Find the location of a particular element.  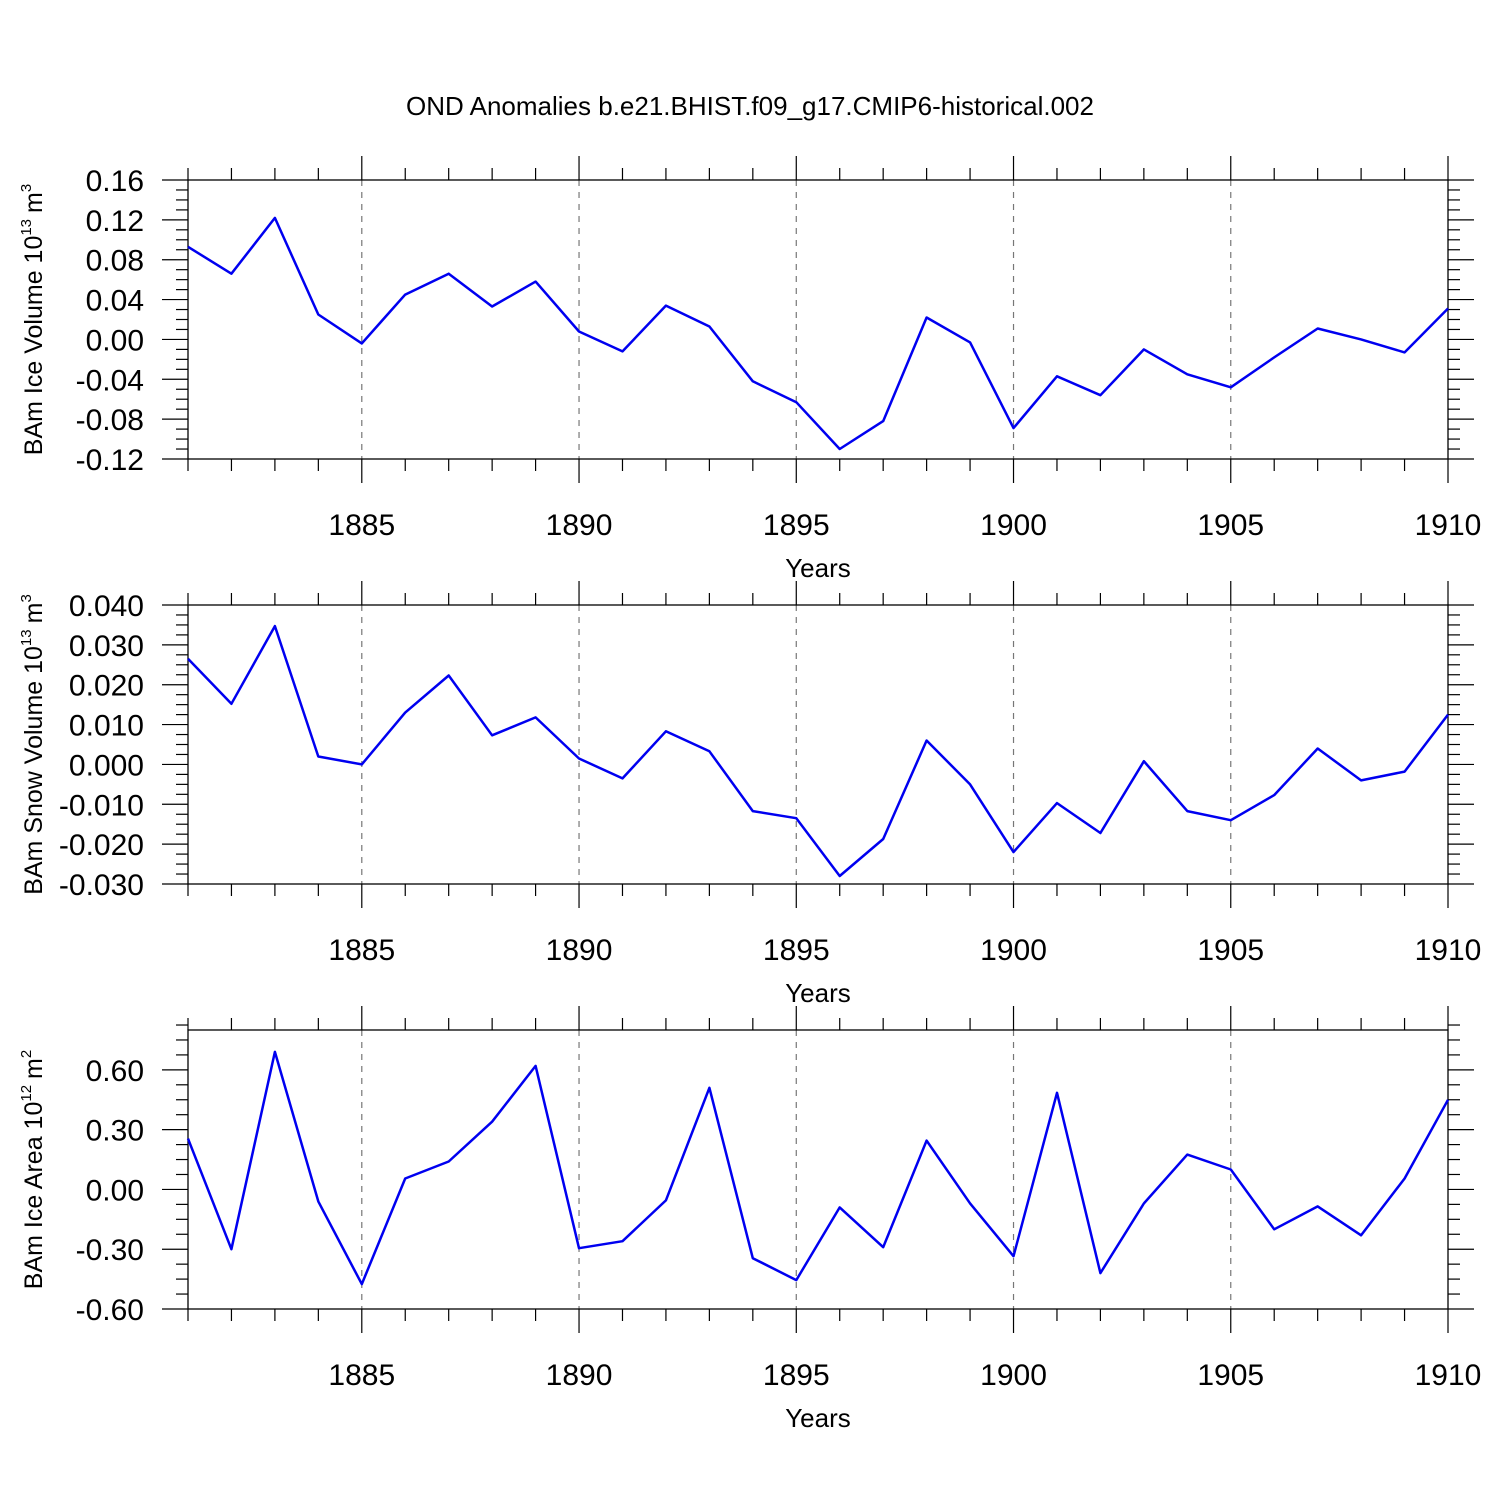

y-axis-label-text: BAm Snow Volume 10 is located at coordinates (34, 770).